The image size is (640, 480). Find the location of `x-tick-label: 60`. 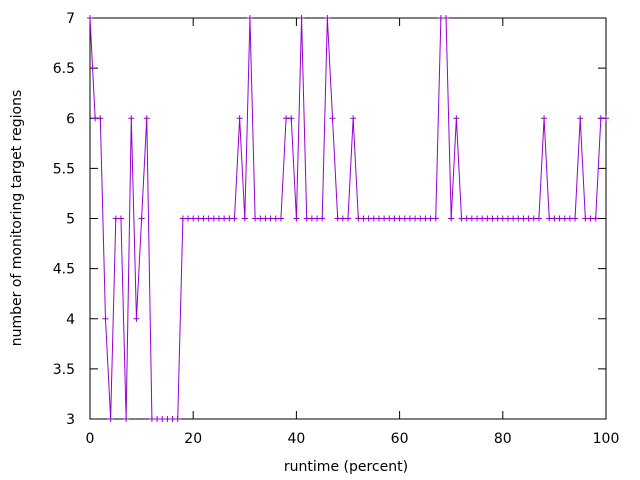

x-tick-label: 60 is located at coordinates (400, 439).